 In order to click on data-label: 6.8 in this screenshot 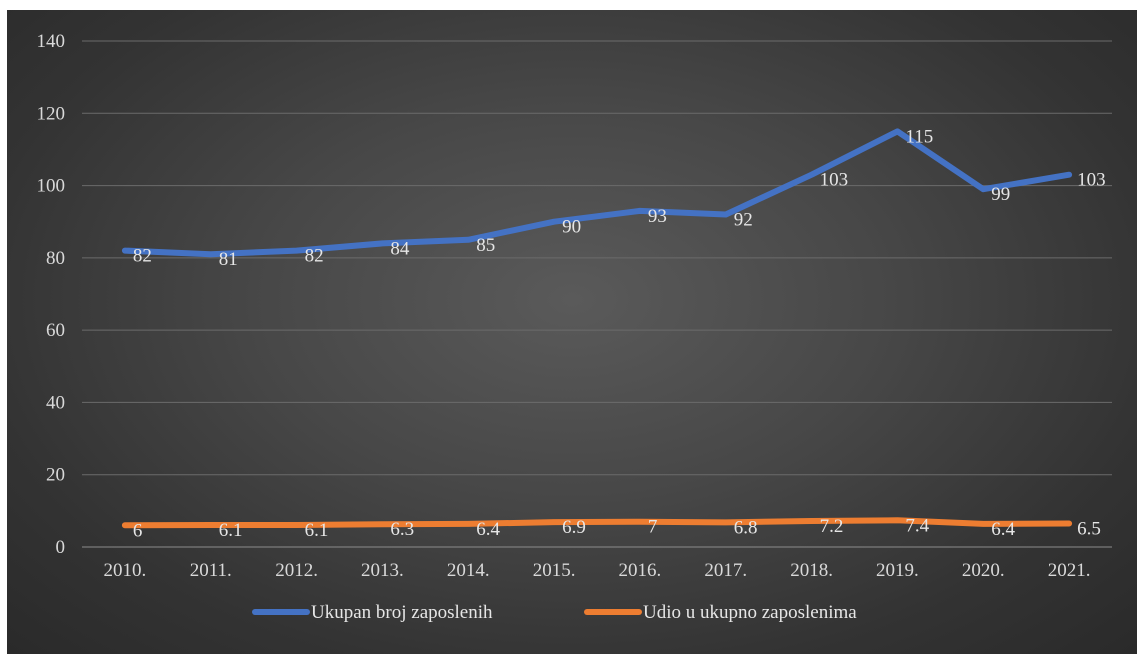, I will do `click(746, 527)`.